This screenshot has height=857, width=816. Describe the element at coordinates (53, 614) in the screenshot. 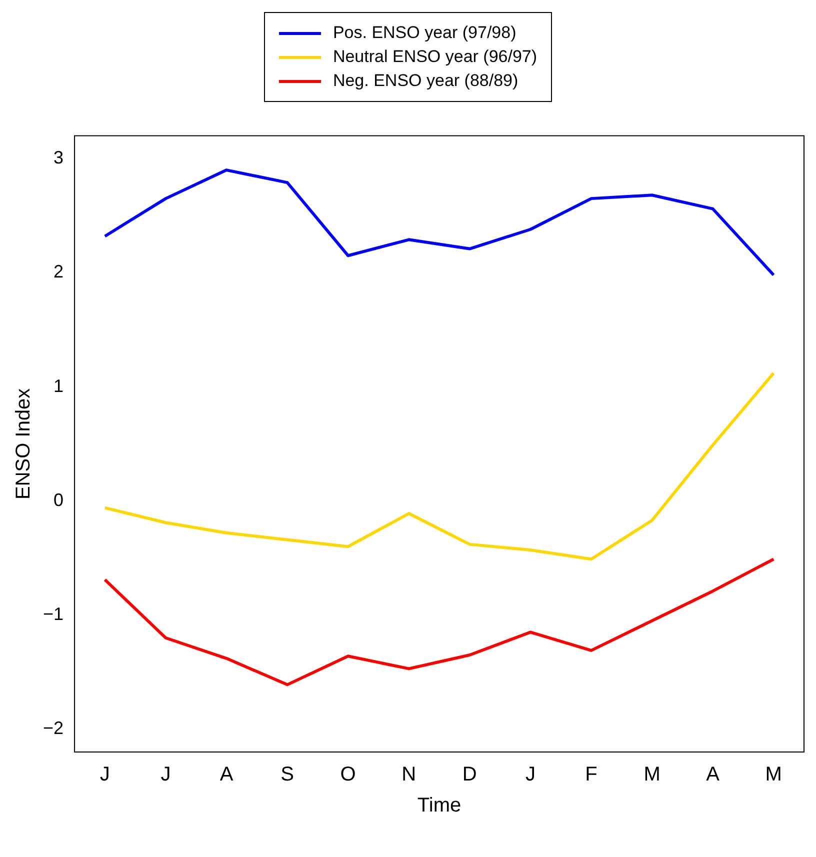

I see `y-tick-label: −1` at that location.